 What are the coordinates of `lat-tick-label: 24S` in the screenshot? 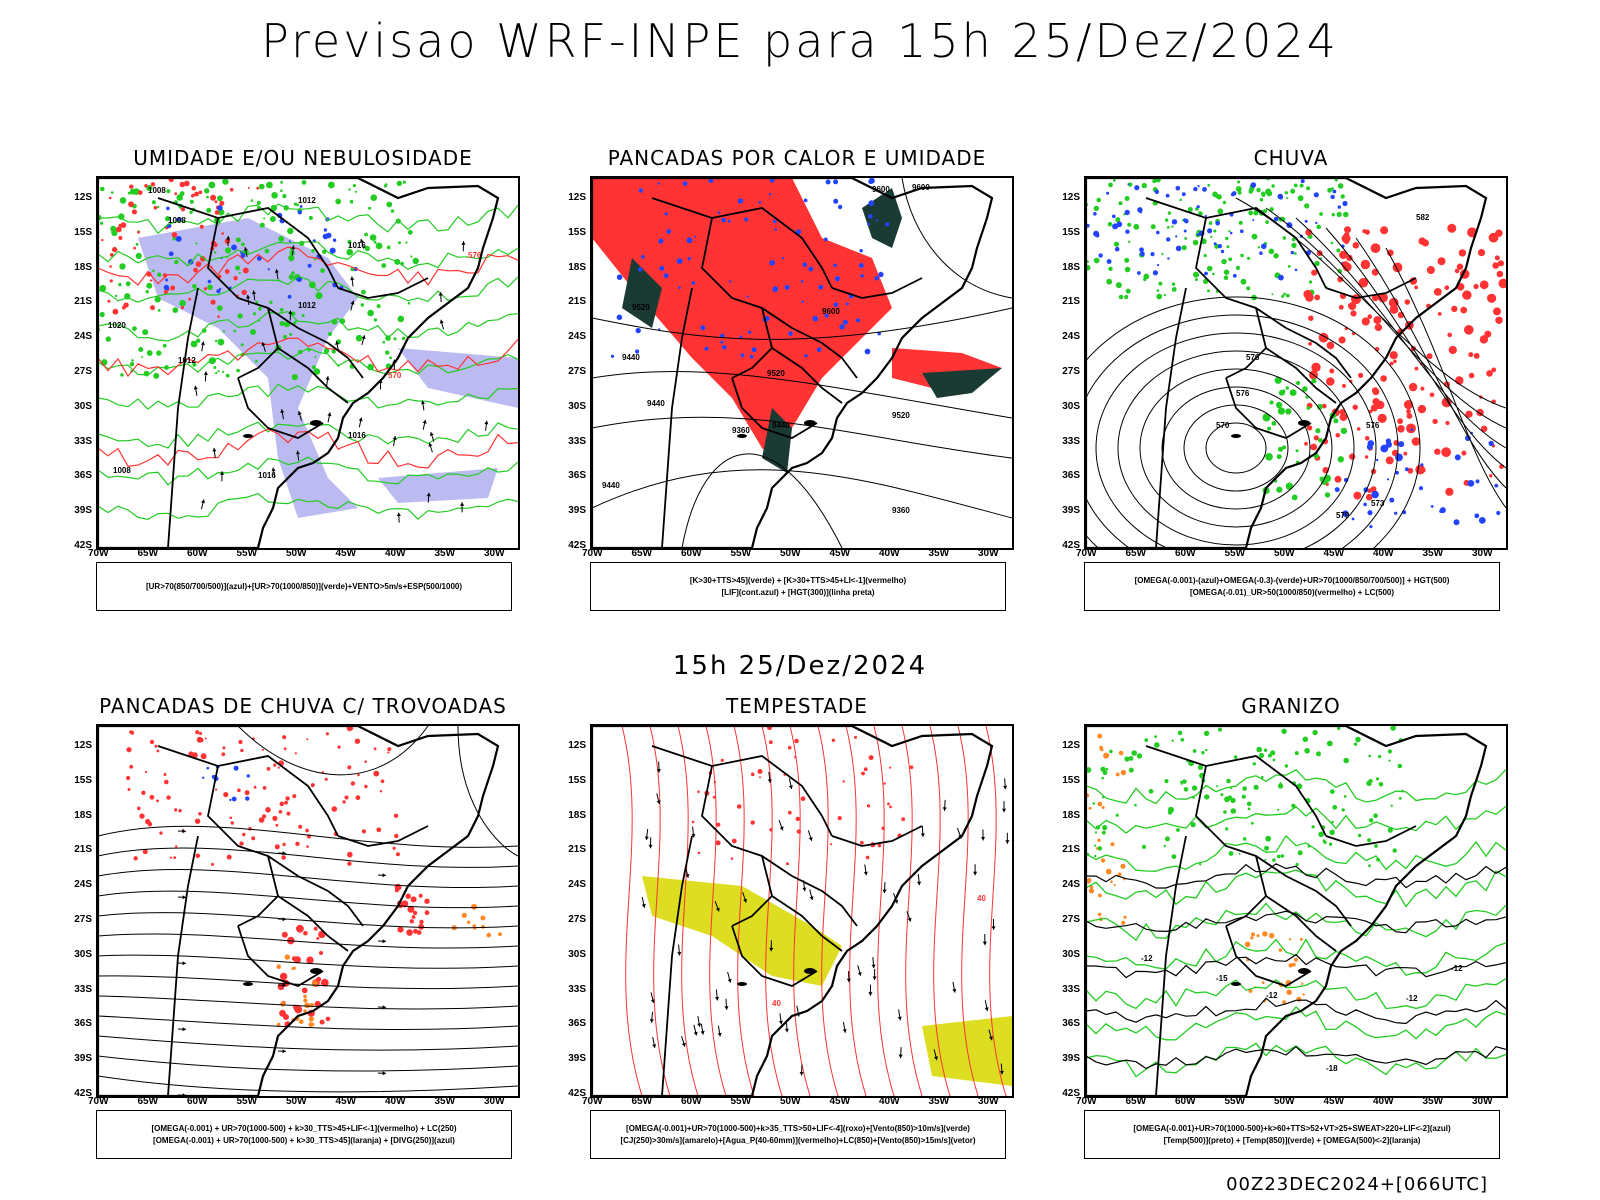 It's located at (83, 885).